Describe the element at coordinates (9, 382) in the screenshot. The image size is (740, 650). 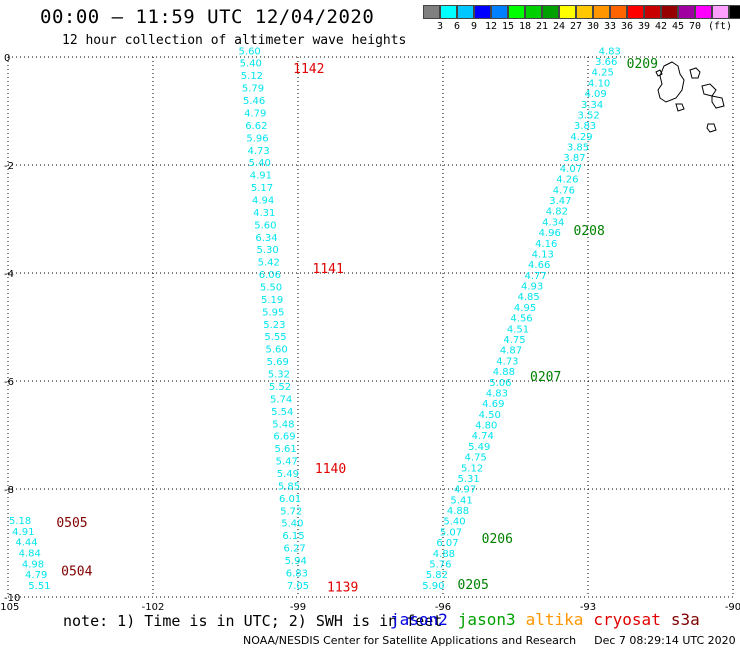
I see `y-tick-label: -6` at that location.